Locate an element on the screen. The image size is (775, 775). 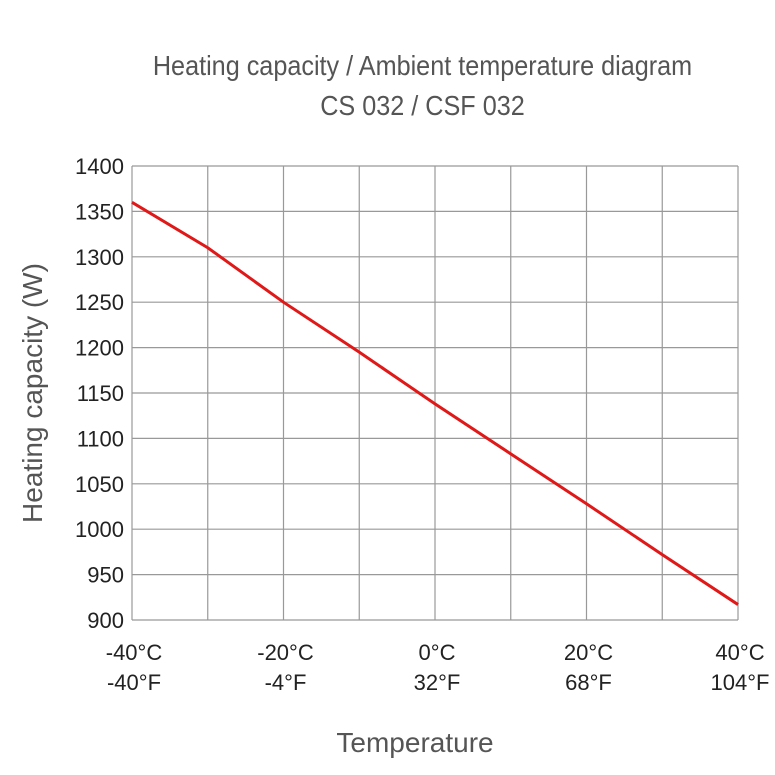
y-tick-label: 1350 is located at coordinates (99, 211).